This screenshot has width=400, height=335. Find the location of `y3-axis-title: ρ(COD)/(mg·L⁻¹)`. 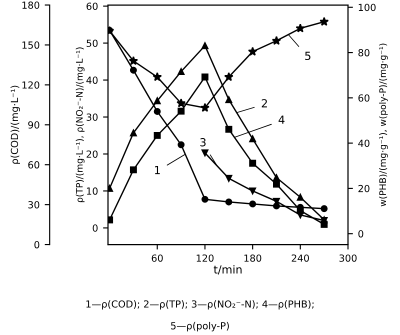

y3-axis-title: ρ(COD)/(mg·L⁻¹) is located at coordinates (15, 125).